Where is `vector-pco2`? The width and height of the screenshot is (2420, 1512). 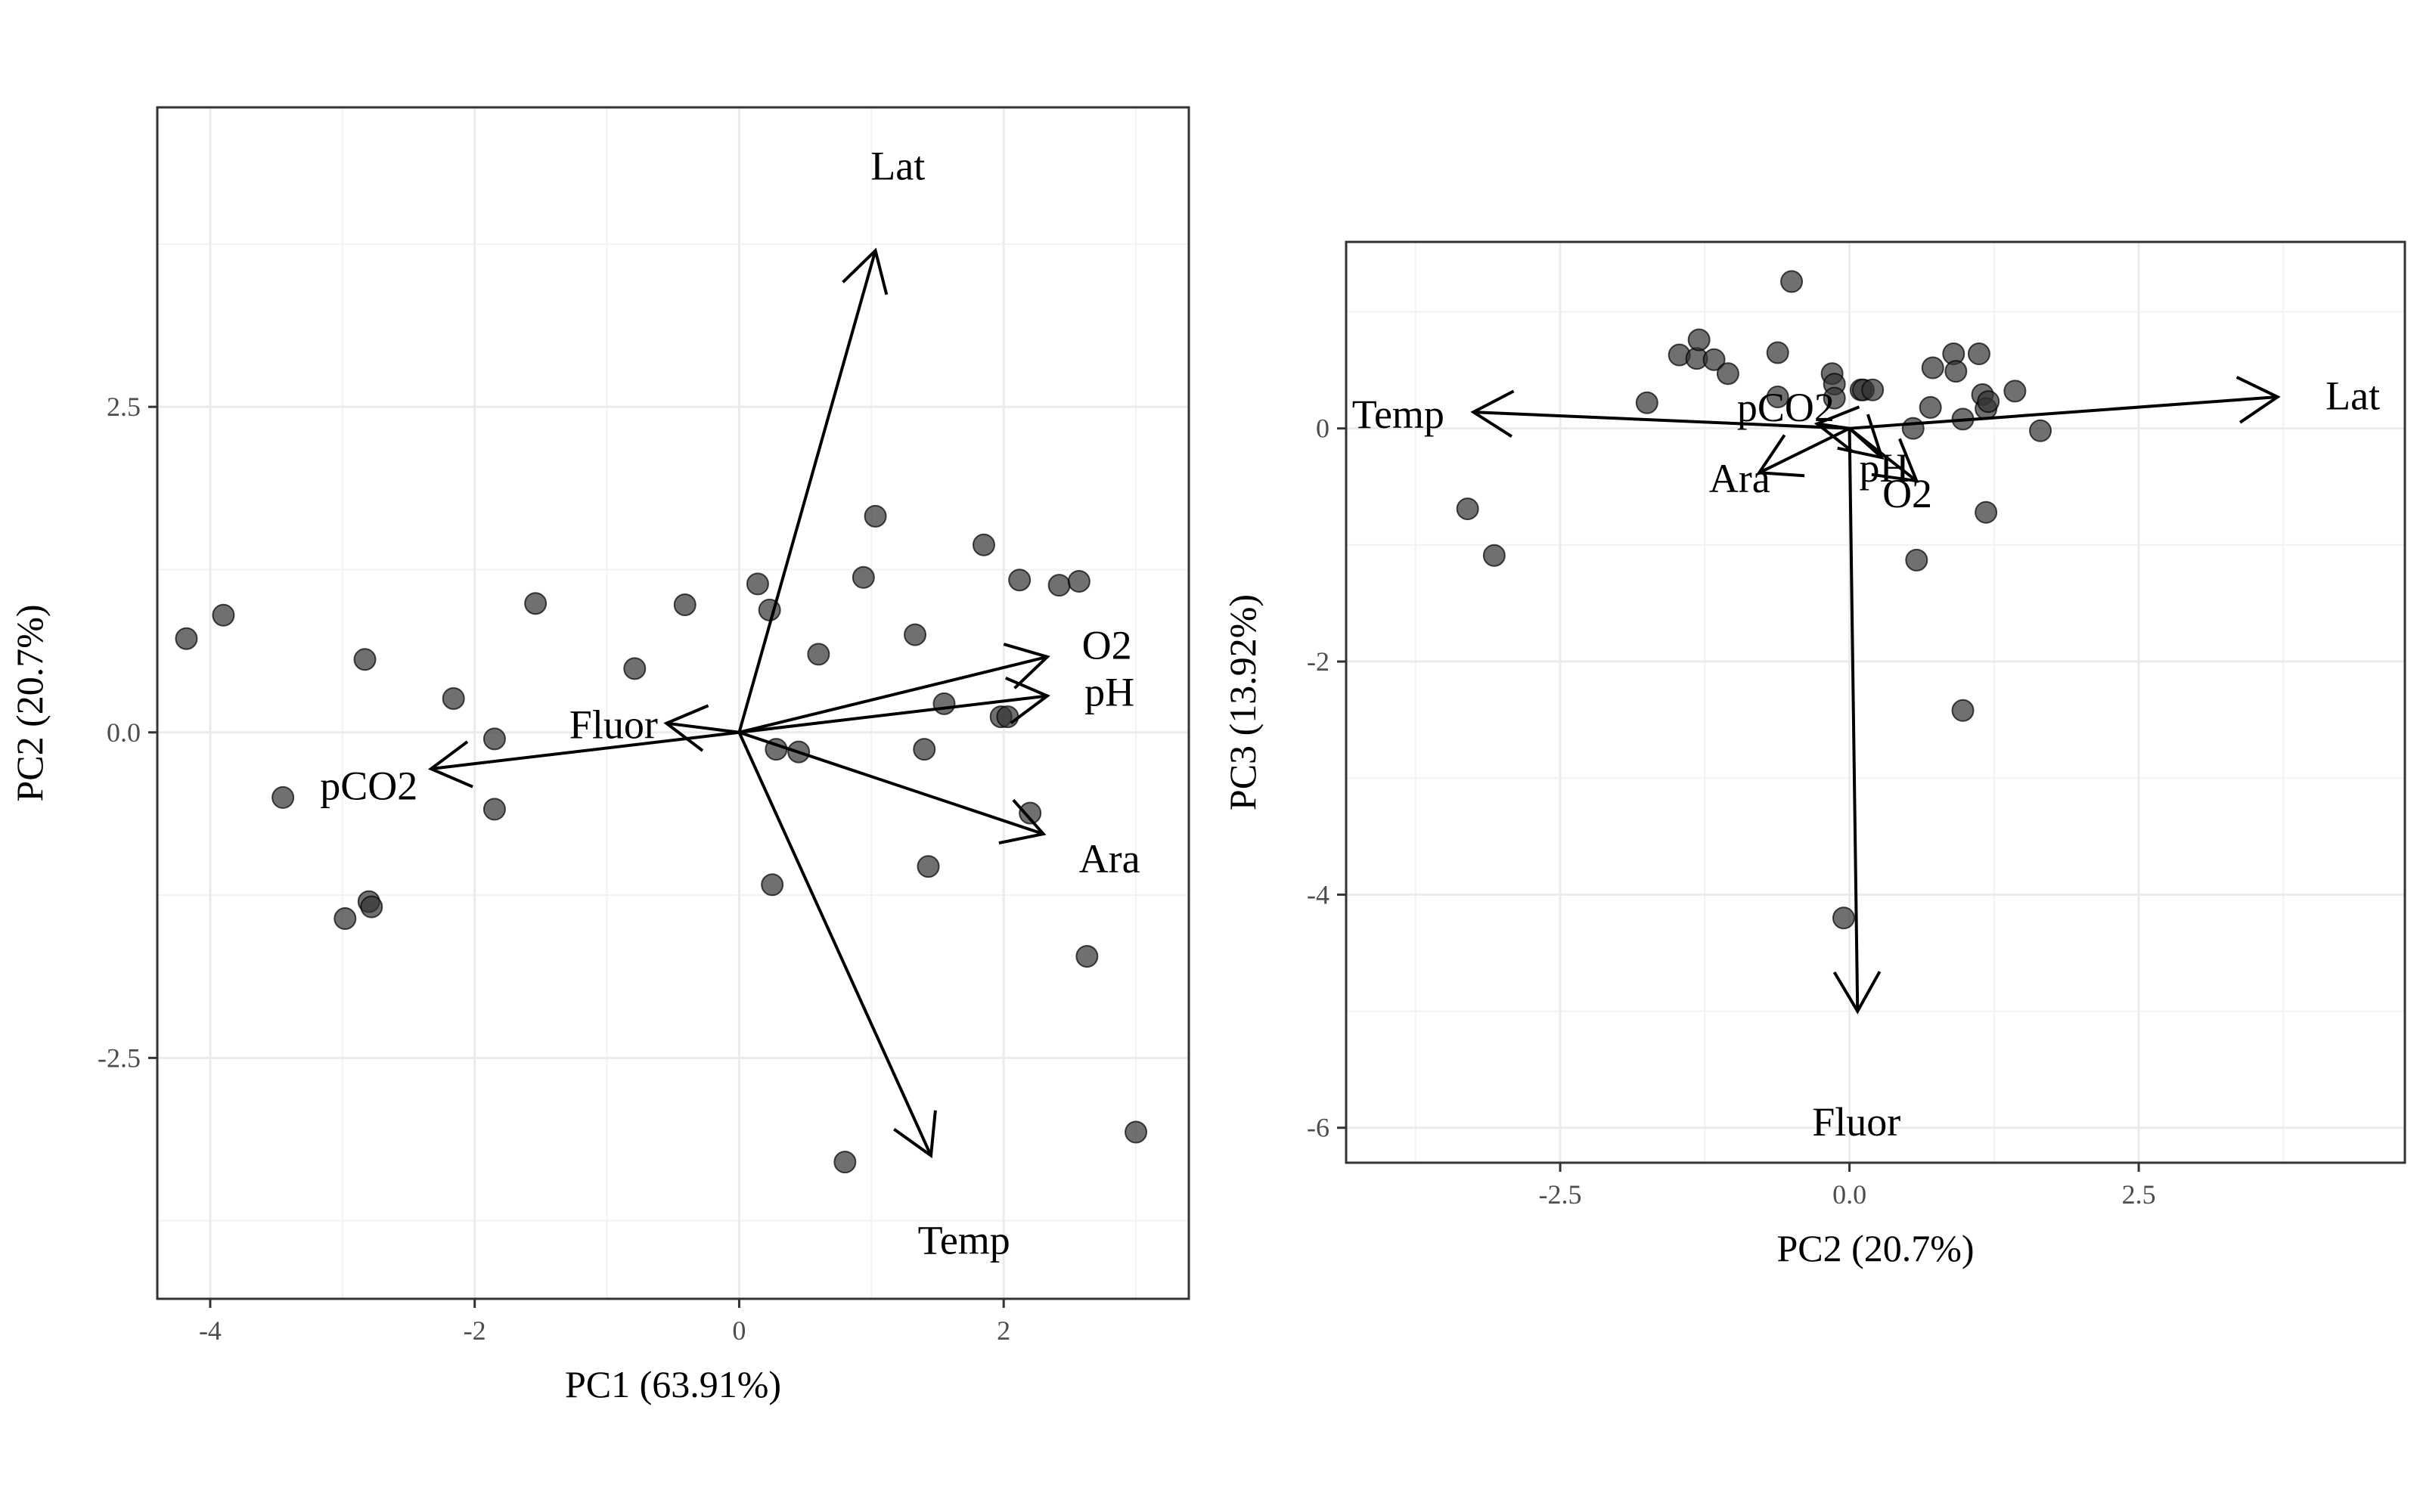 vector-pco2 is located at coordinates (1833, 426).